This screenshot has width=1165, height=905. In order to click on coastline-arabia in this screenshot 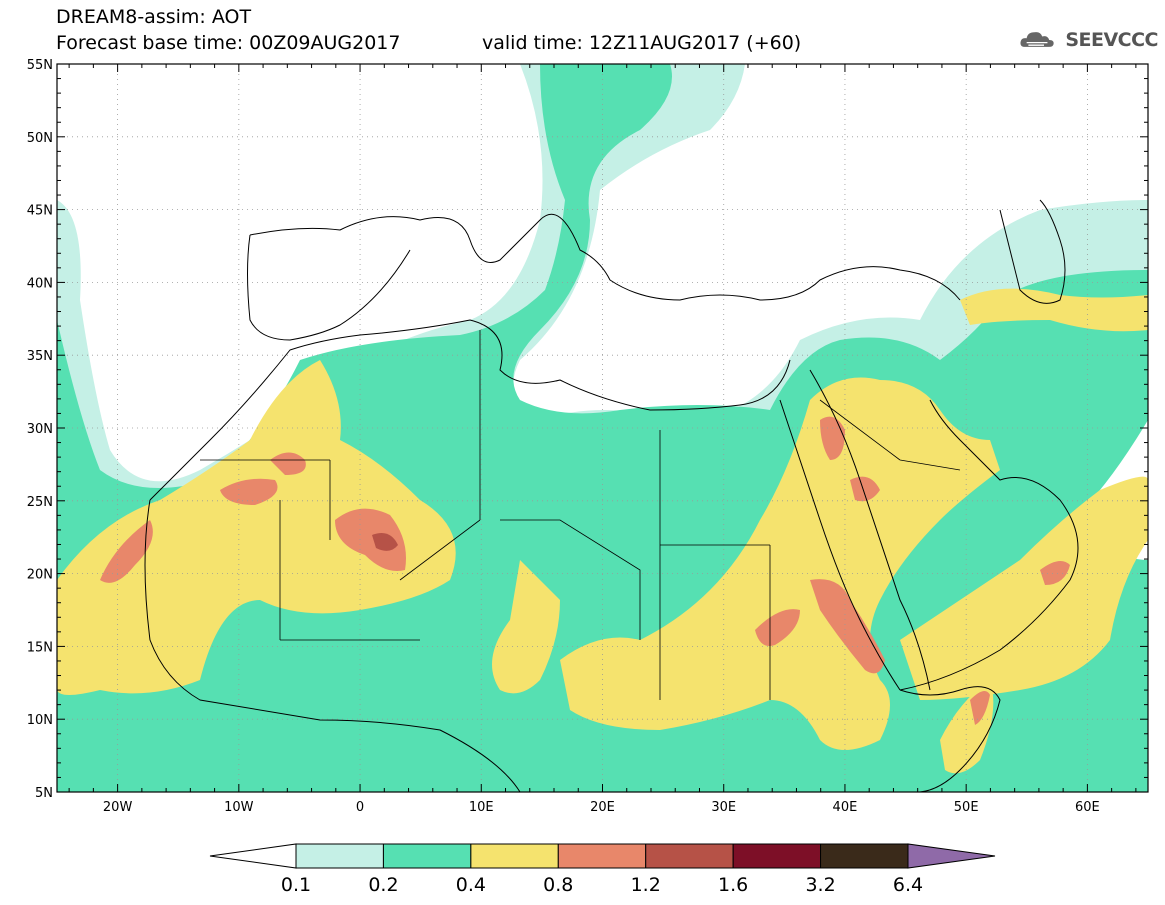, I will do `click(989, 545)`.